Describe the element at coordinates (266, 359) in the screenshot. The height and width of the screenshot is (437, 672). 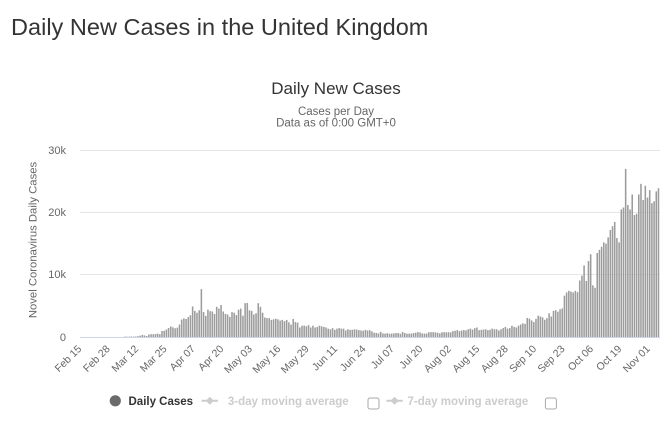
I see `svg-text: May 16` at that location.